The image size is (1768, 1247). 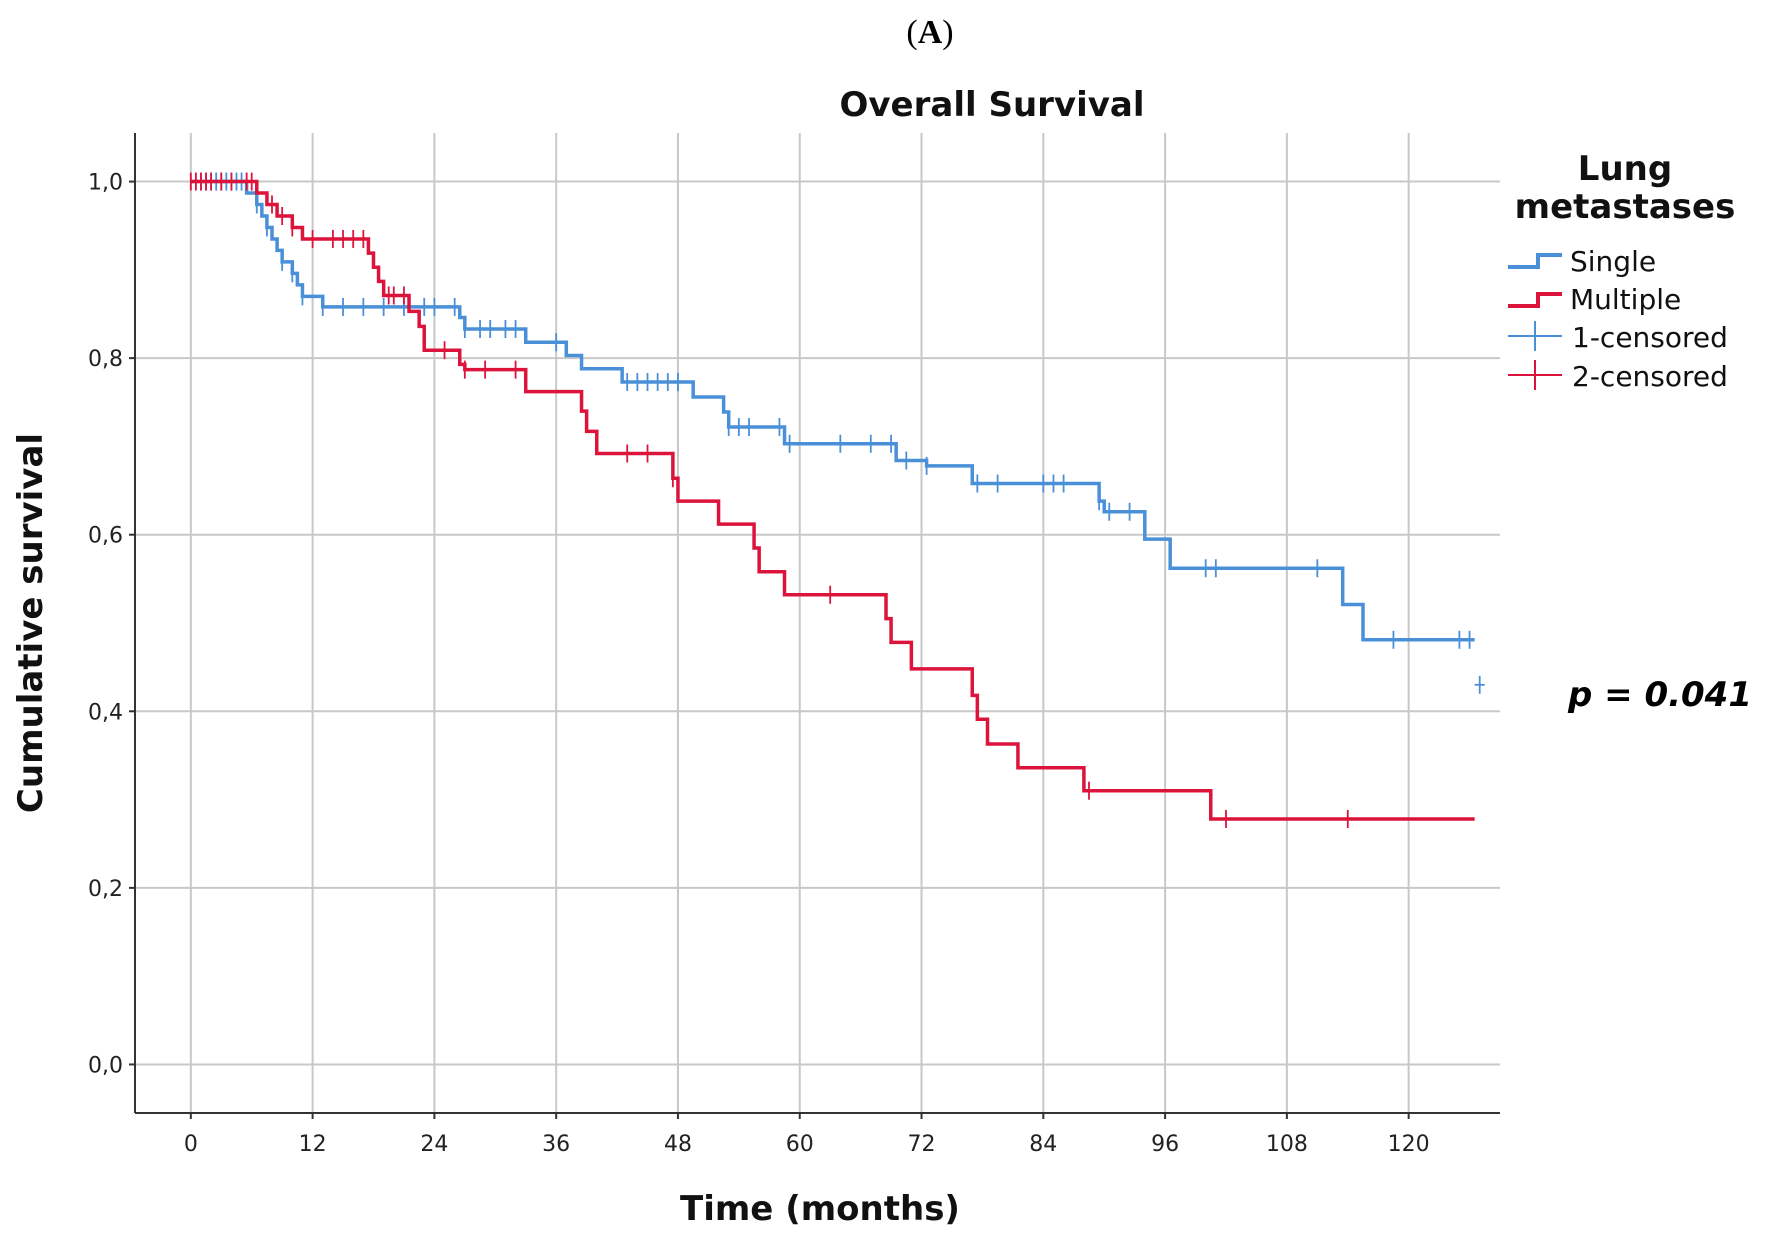 What do you see at coordinates (191, 1144) in the screenshot?
I see `x-tick-label: 0` at bounding box center [191, 1144].